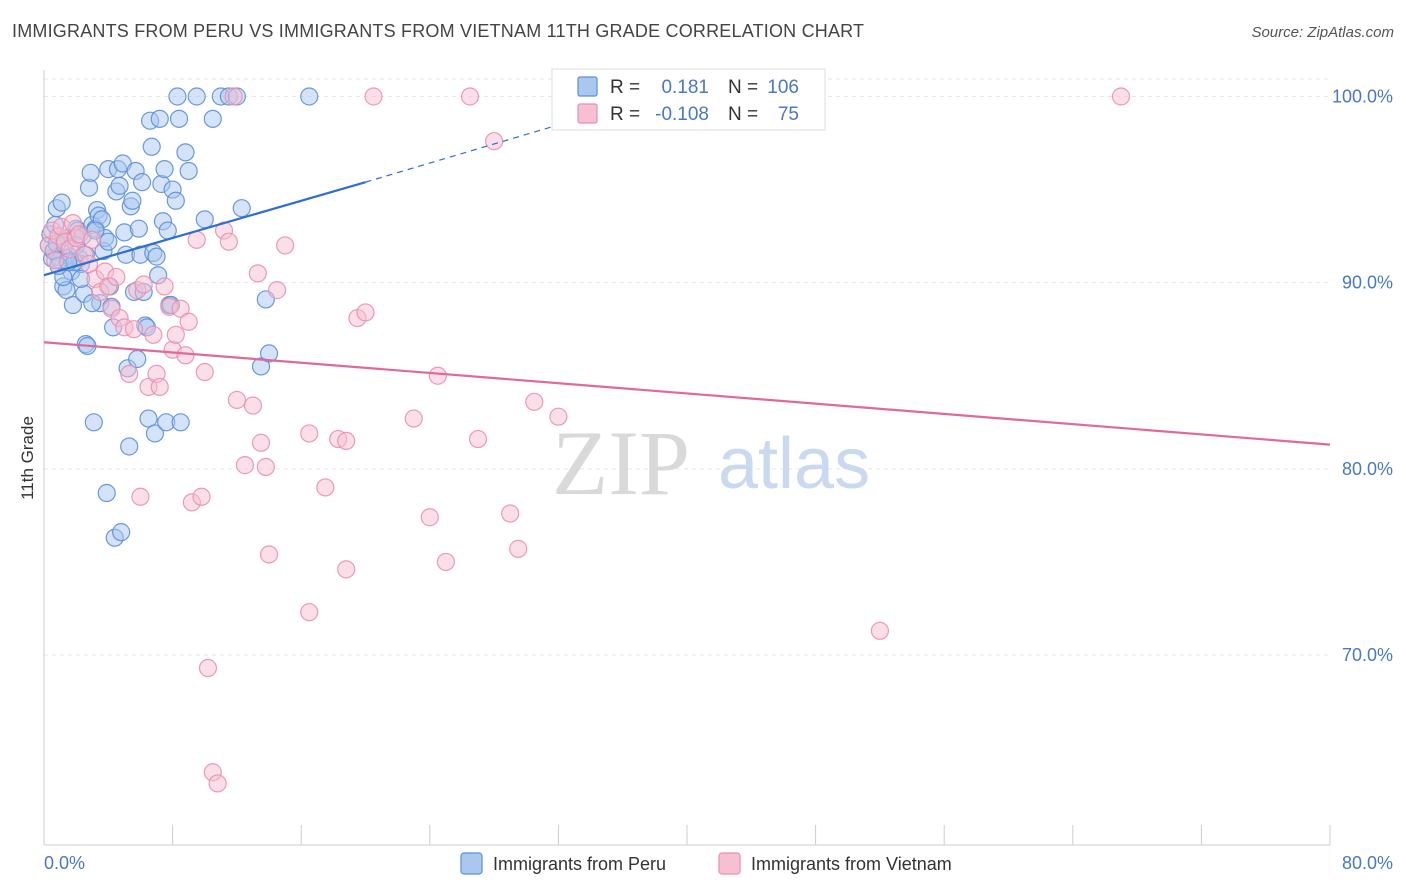 The height and width of the screenshot is (892, 1406). What do you see at coordinates (788, 114) in the screenshot?
I see `stats-n-value-vietnam: 75` at bounding box center [788, 114].